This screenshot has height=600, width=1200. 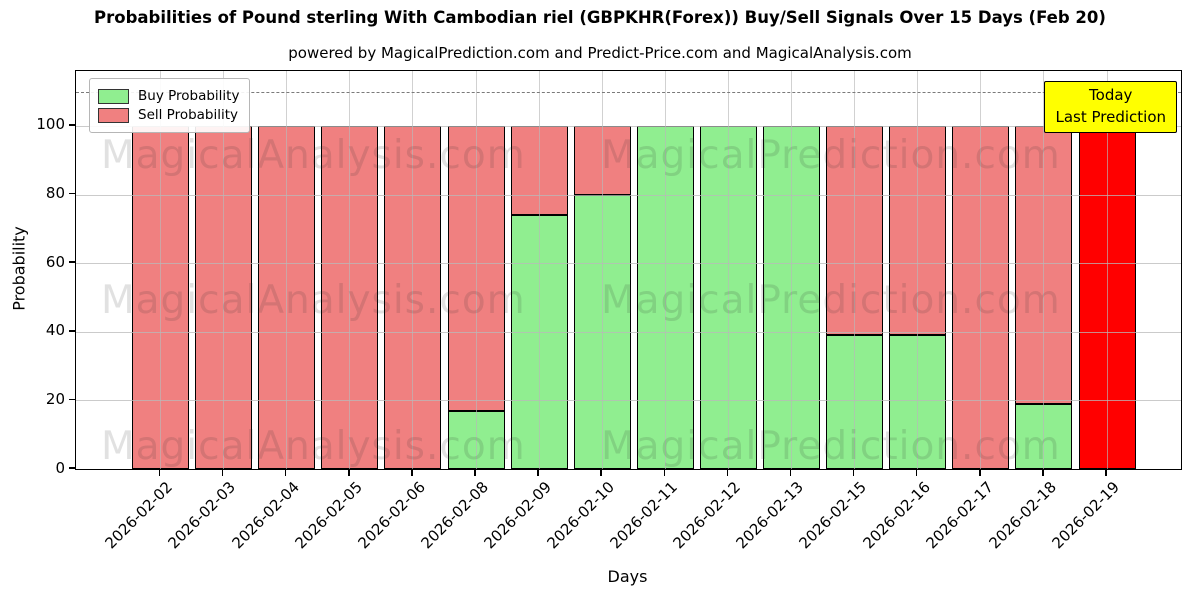 What do you see at coordinates (517, 515) in the screenshot?
I see `x-tick-label: 2026-02-09` at bounding box center [517, 515].